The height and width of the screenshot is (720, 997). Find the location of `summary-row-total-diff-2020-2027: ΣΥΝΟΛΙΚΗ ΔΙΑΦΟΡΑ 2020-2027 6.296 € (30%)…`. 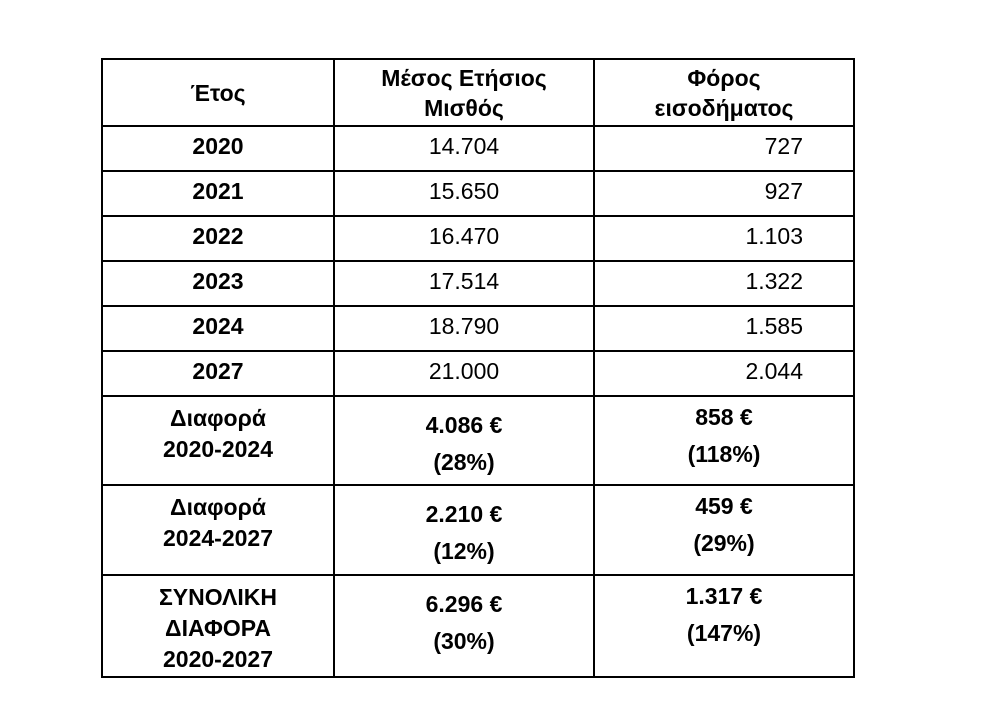

summary-row-total-diff-2020-2027: ΣΥΝΟΛΙΚΗ ΔΙΑΦΟΡΑ 2020-2027 6.296 € (30%)… is located at coordinates (478, 626).